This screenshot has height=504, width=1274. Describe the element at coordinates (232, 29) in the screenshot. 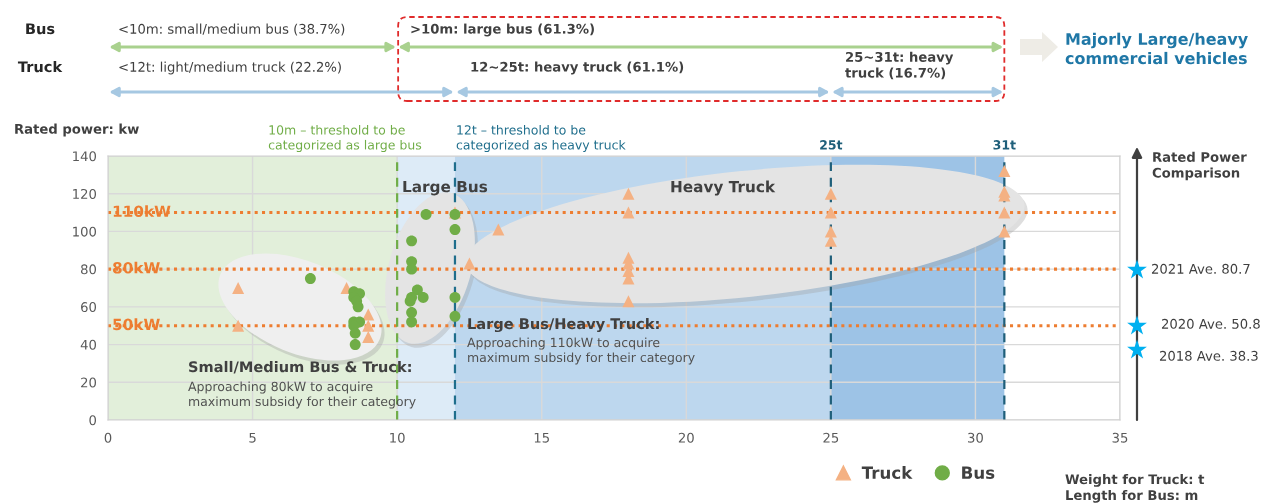

I see `text: <10m: small/medium bus (38.7%)` at that location.